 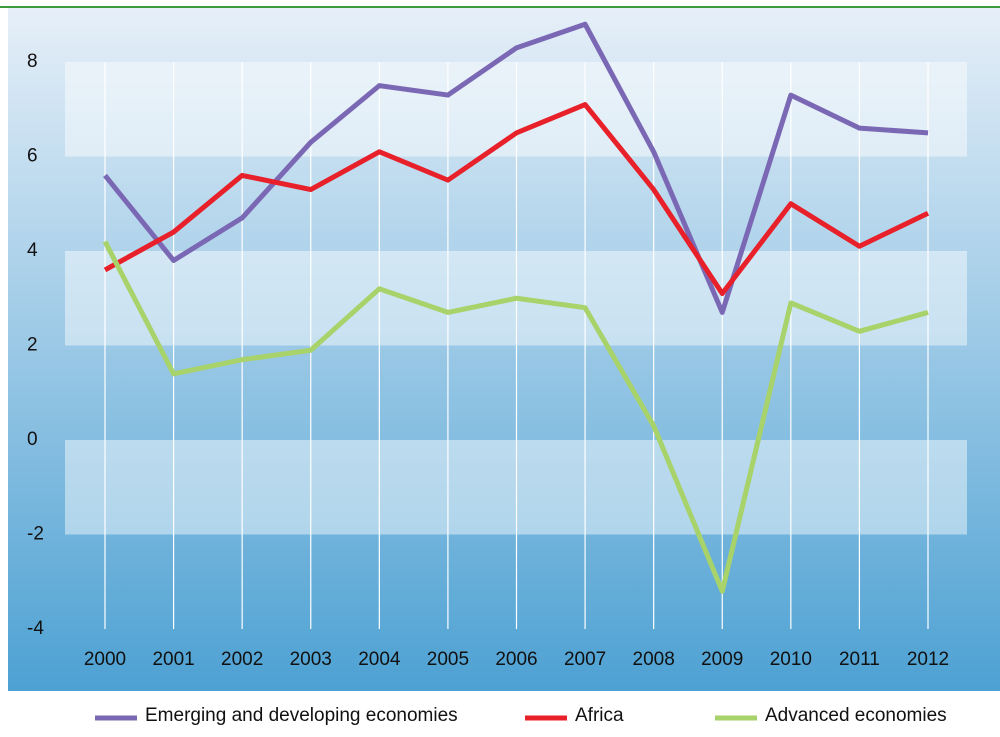 I want to click on x-tick-label: 2012, so click(x=928, y=659).